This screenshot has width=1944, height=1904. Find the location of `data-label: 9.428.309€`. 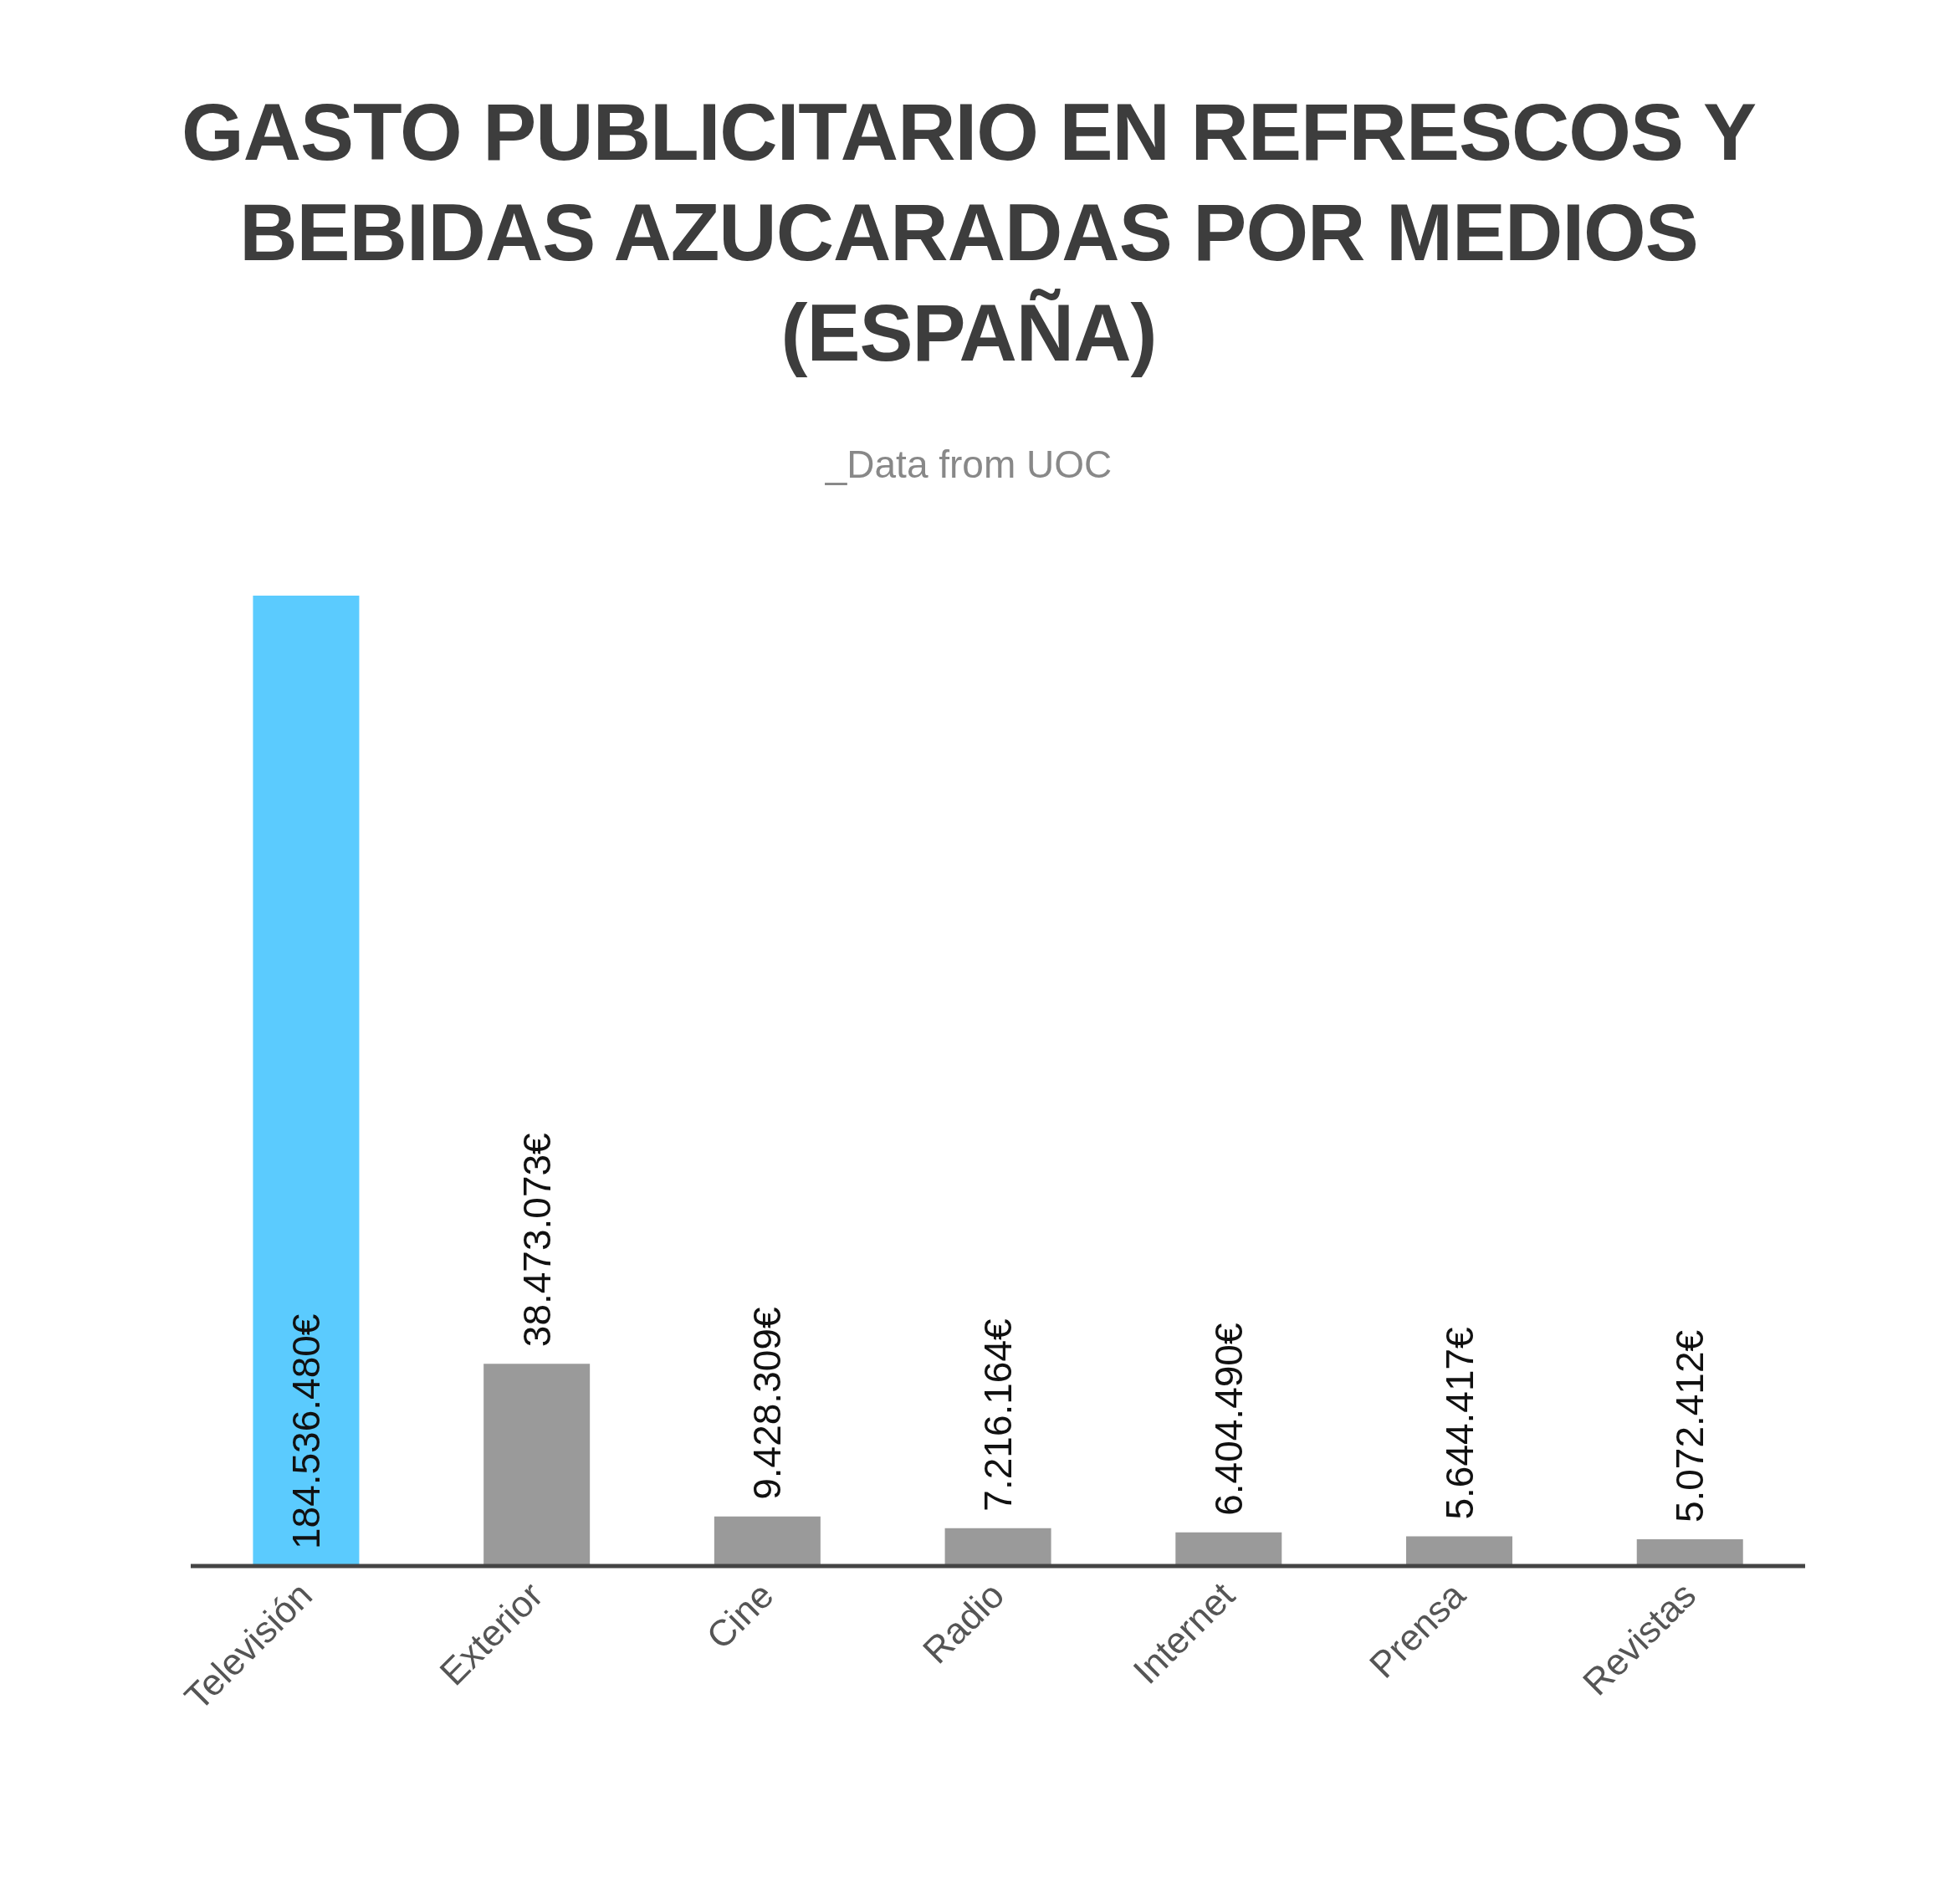

data-label: 9.428.309€ is located at coordinates (768, 1403).